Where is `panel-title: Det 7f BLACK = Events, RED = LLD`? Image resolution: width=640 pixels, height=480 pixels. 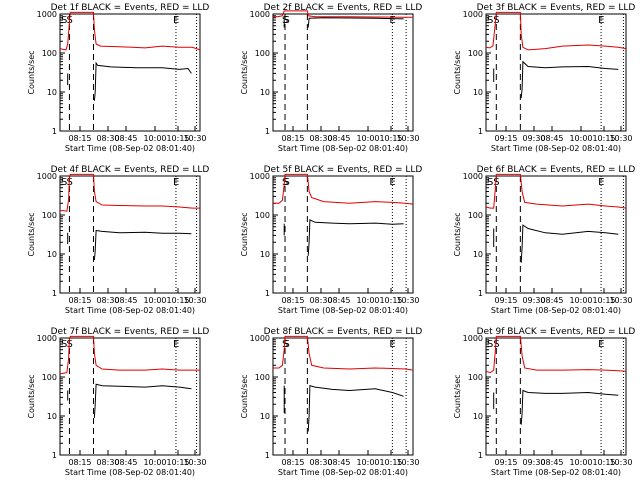
panel-title: Det 7f BLACK = Events, RED = LLD is located at coordinates (130, 332).